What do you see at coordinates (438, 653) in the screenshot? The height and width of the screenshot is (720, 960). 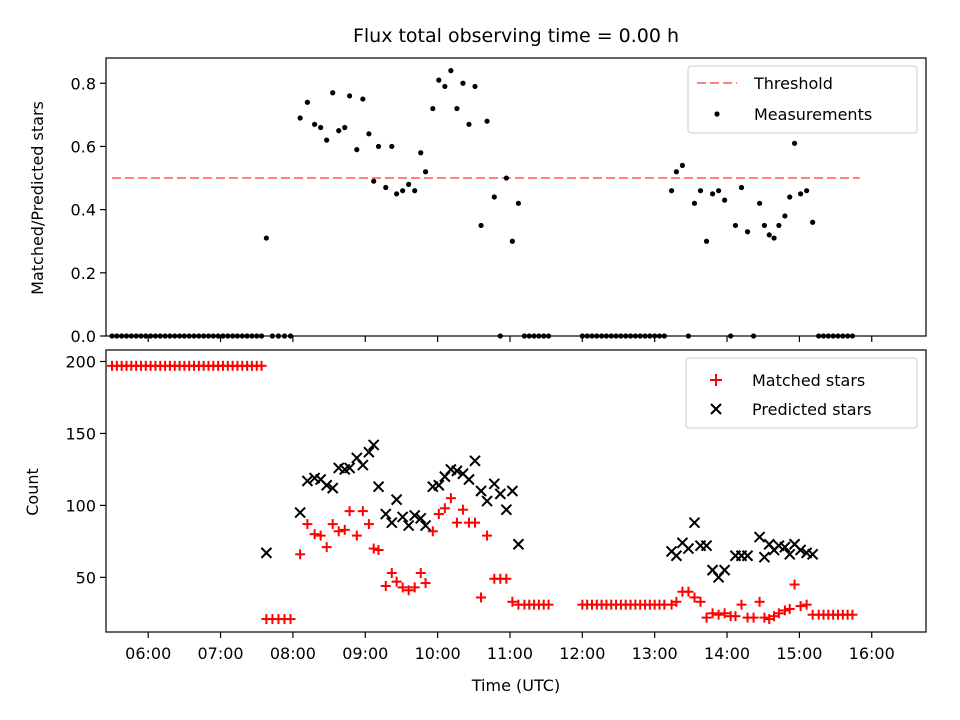 I see `count-x-tick-label: 10:00` at bounding box center [438, 653].